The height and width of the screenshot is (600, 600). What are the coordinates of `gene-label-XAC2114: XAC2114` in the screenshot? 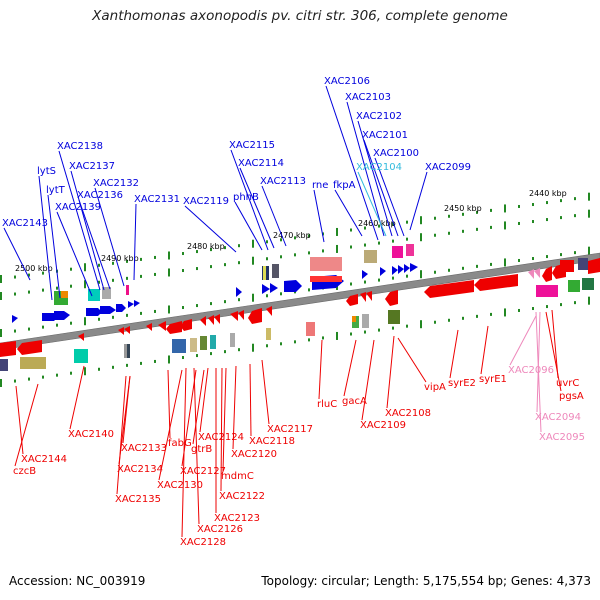 It's located at (261, 163).